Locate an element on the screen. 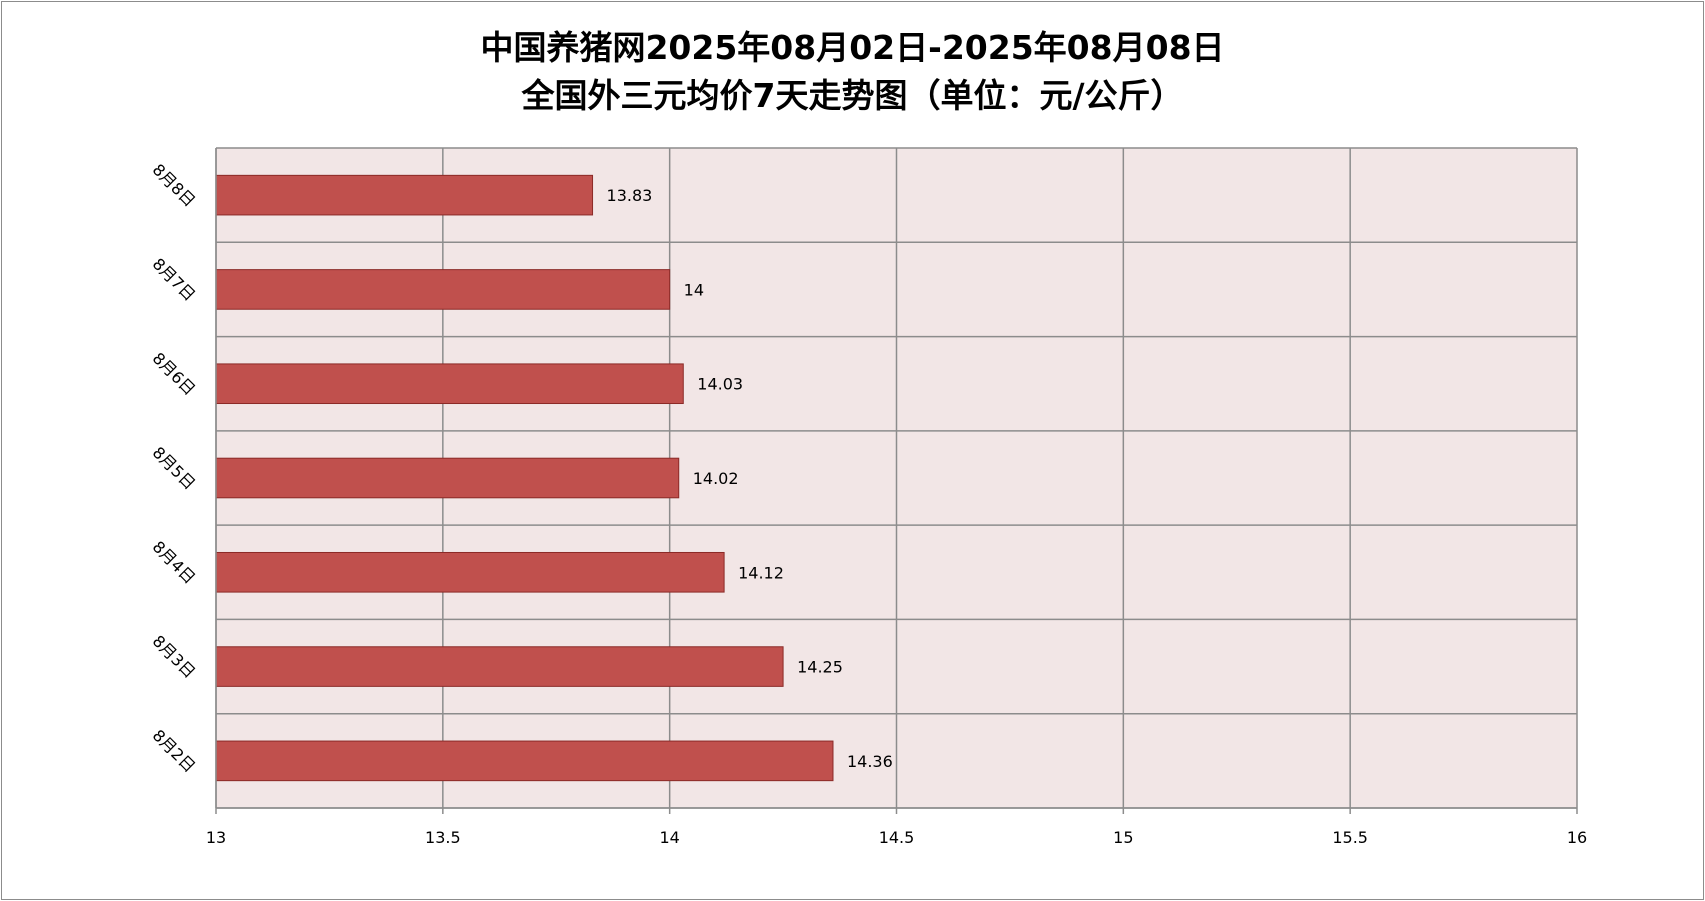 The height and width of the screenshot is (901, 1705). y-category-label: 8月4日 is located at coordinates (174, 562).